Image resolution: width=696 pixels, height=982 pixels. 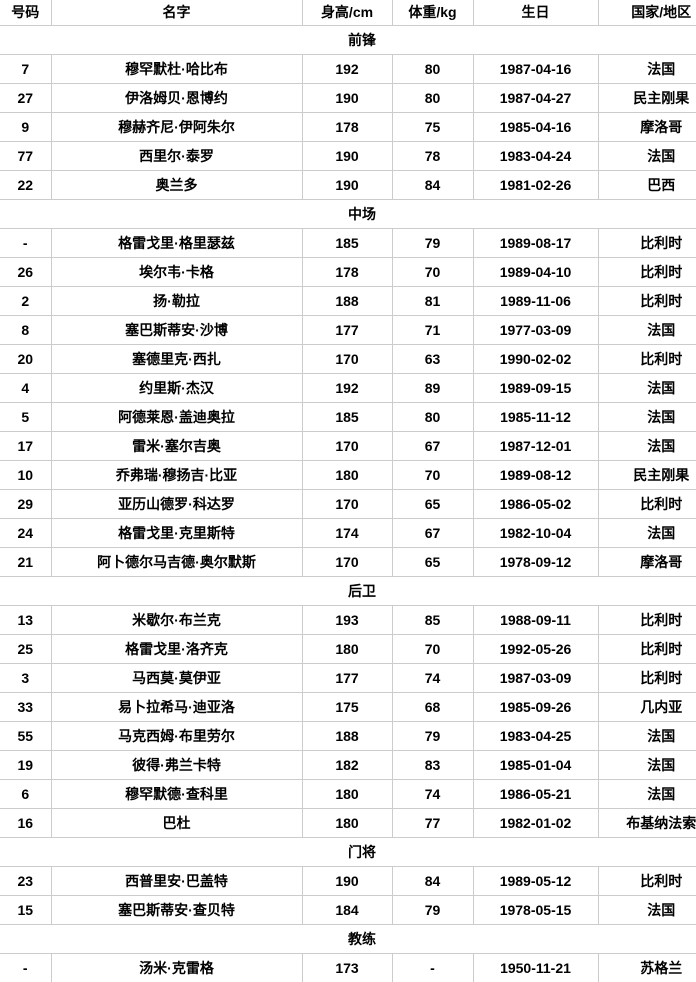 What do you see at coordinates (536, 359) in the screenshot?
I see `cell-birthday: 1990-02-02` at bounding box center [536, 359].